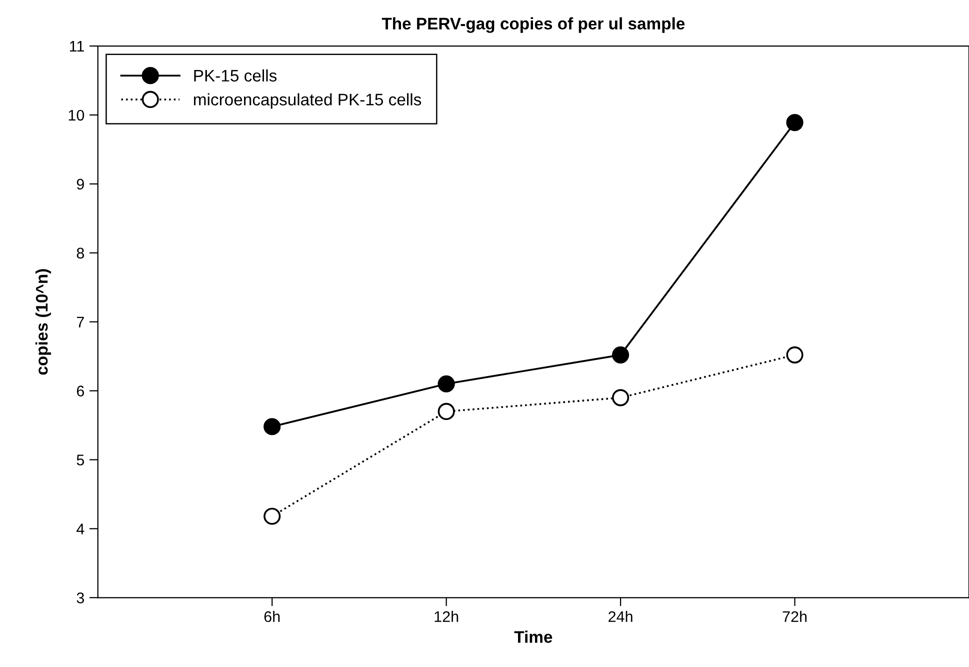  I want to click on chart-title: The PERV-gag copies of per ul sample, so click(533, 25).